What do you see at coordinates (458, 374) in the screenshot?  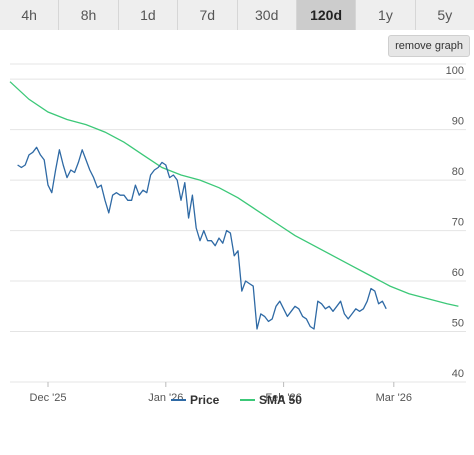 I see `y-tick-label: 40` at bounding box center [458, 374].